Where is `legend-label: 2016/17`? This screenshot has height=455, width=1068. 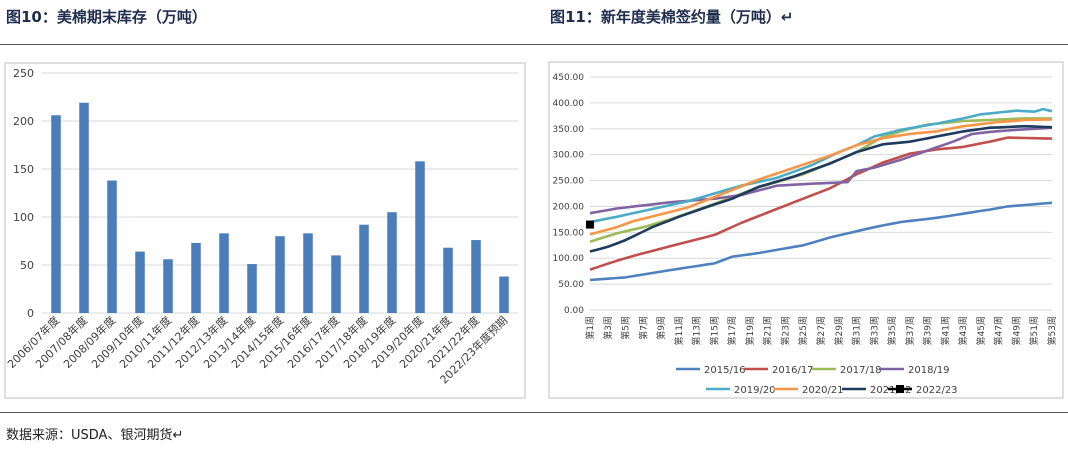 legend-label: 2016/17 is located at coordinates (793, 370).